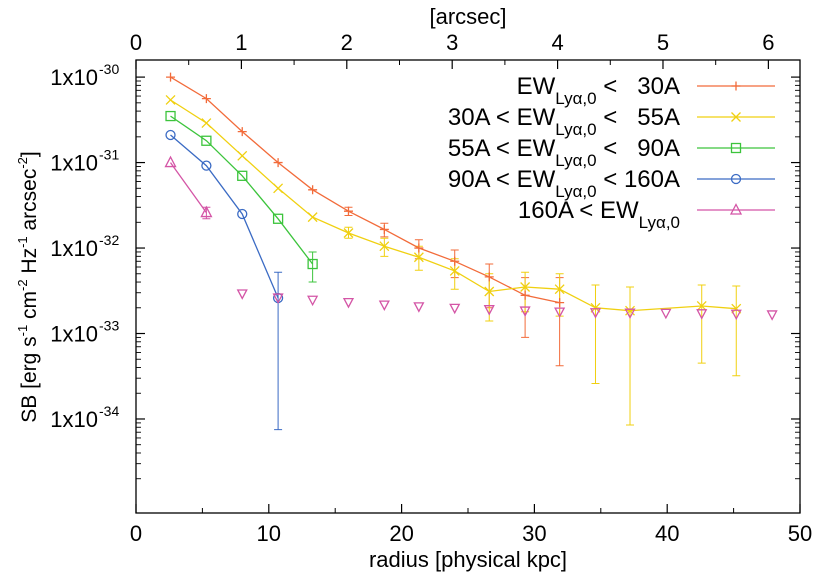 The width and height of the screenshot is (830, 581). Describe the element at coordinates (109, 155) in the screenshot. I see `y-tick-exponent: -31` at that location.